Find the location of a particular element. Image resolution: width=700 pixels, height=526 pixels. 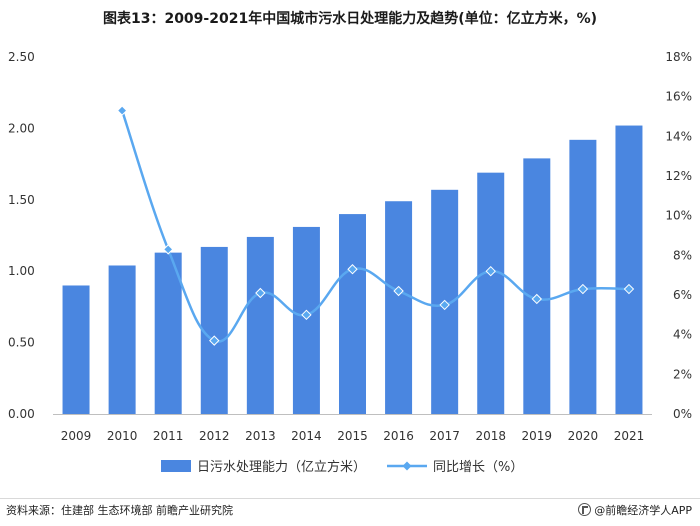

x-tick-label: 2013 is located at coordinates (260, 436).